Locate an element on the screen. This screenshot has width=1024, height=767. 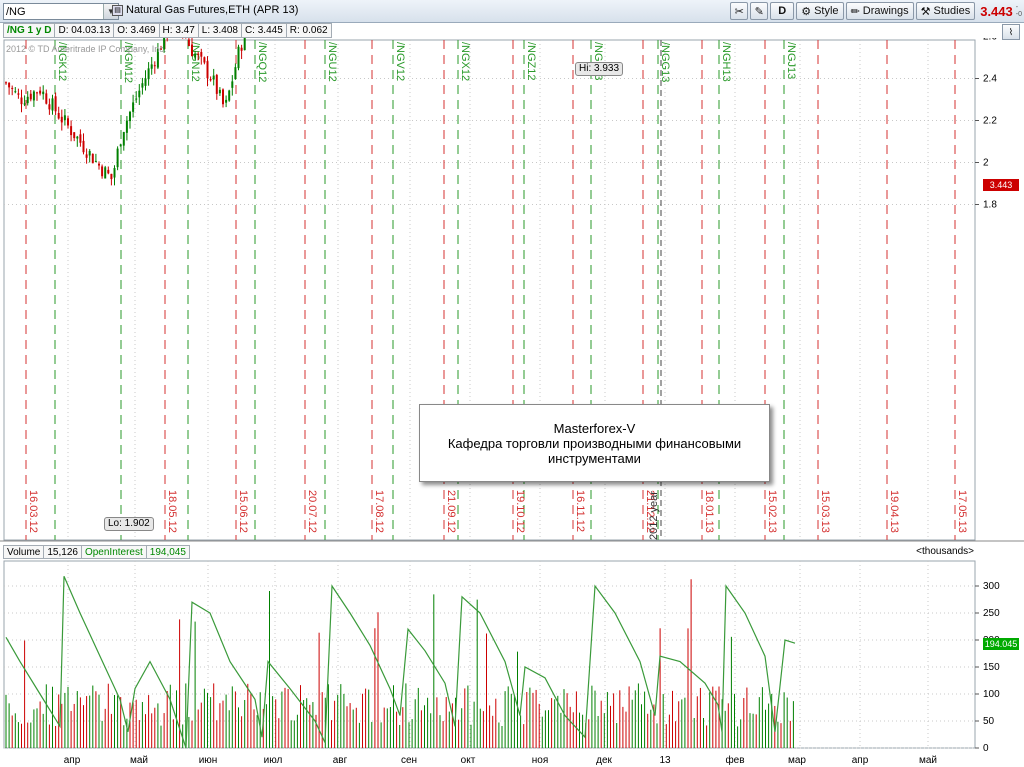
tools-icon: ✂ is located at coordinates (739, 11).